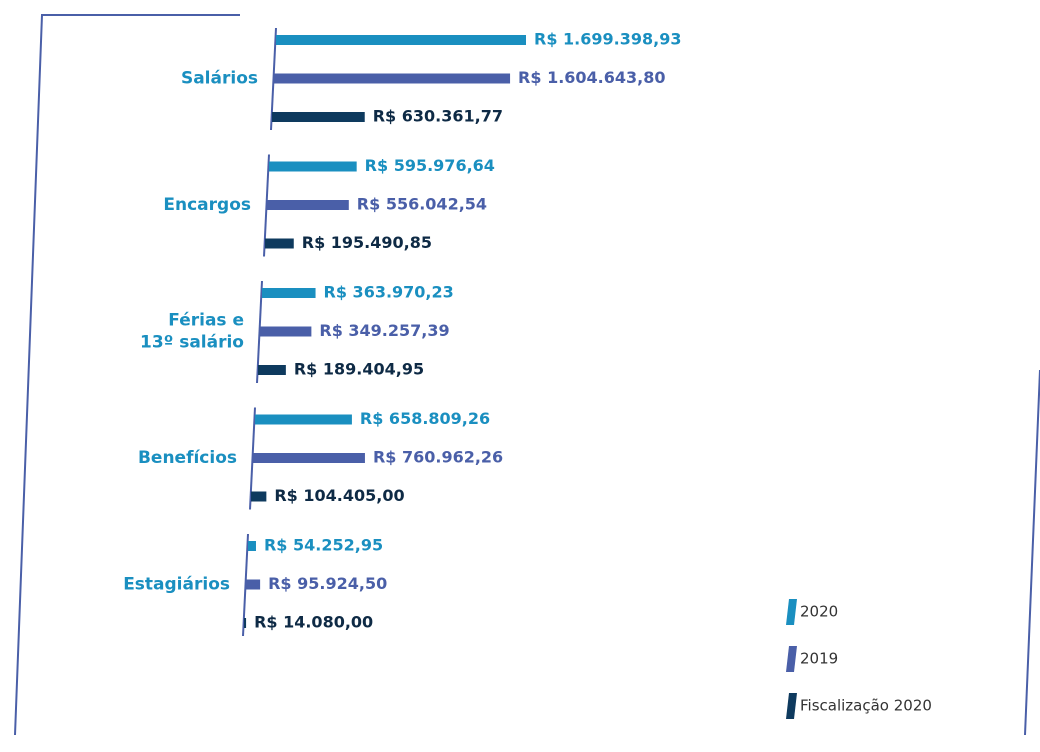 This screenshot has width=1040, height=752. I want to click on value-label: R$ 595.976,64, so click(430, 165).